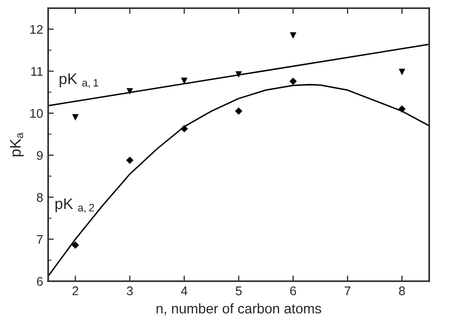  What do you see at coordinates (347, 291) in the screenshot?
I see `x-tick-label: 7` at bounding box center [347, 291].